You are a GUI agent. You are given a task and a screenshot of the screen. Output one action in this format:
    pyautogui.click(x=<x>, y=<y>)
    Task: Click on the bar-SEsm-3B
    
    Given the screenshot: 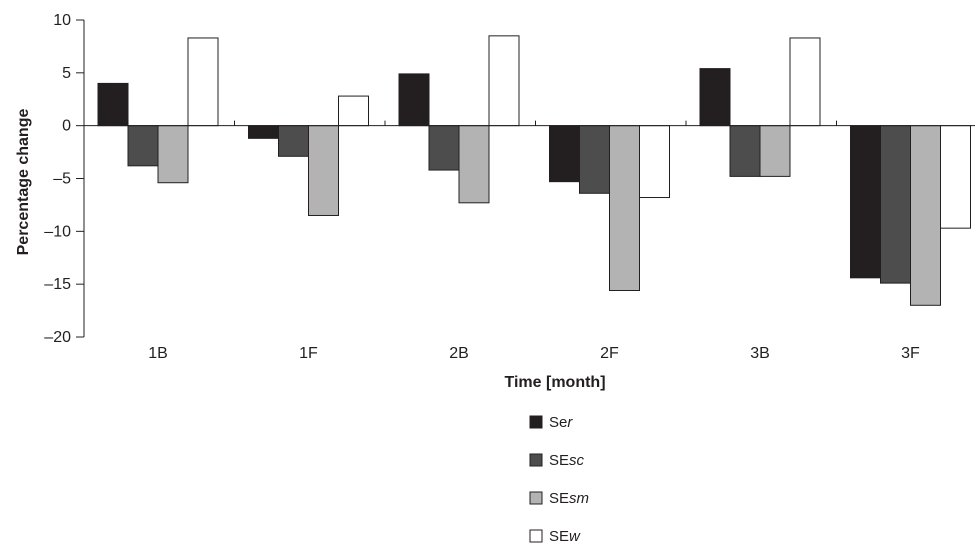 What is the action you would take?
    pyautogui.click(x=775, y=151)
    